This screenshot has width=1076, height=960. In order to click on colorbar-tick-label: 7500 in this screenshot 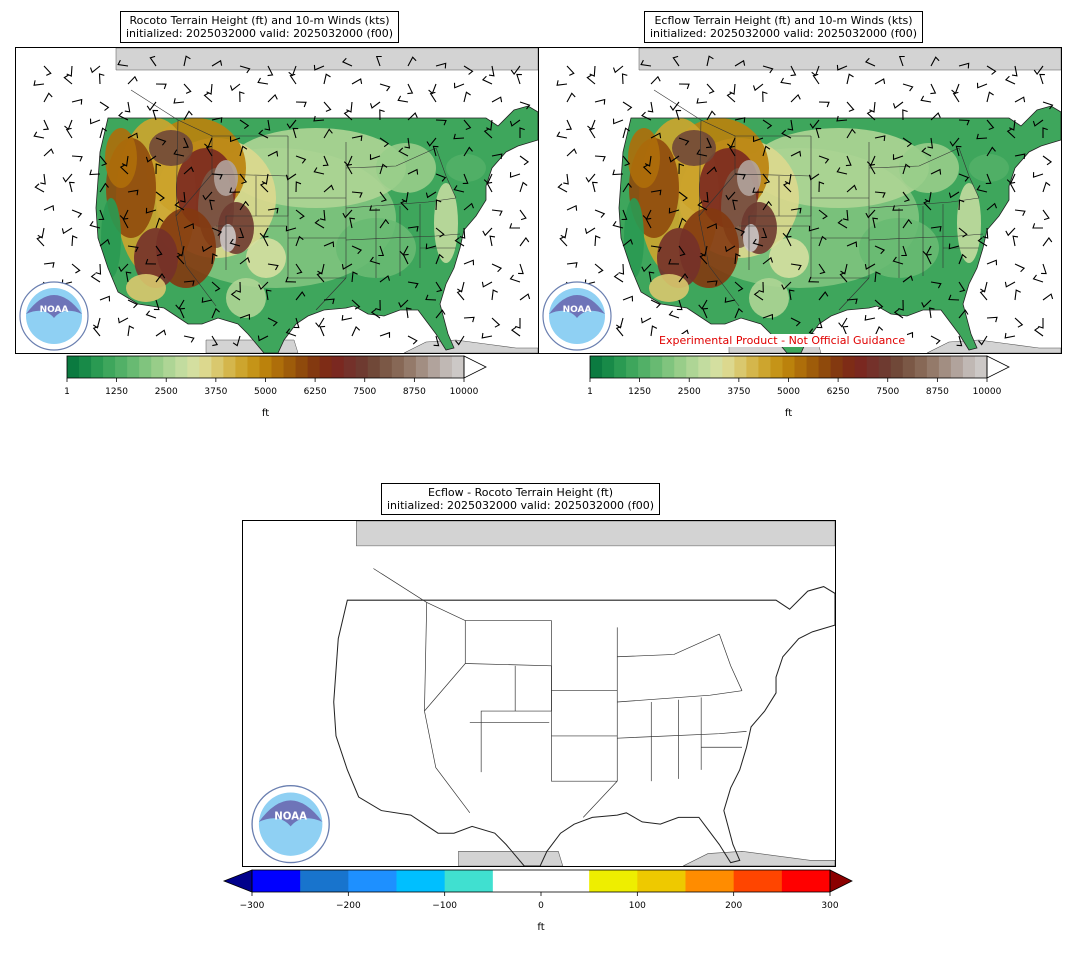, I will do `click(887, 392)`.